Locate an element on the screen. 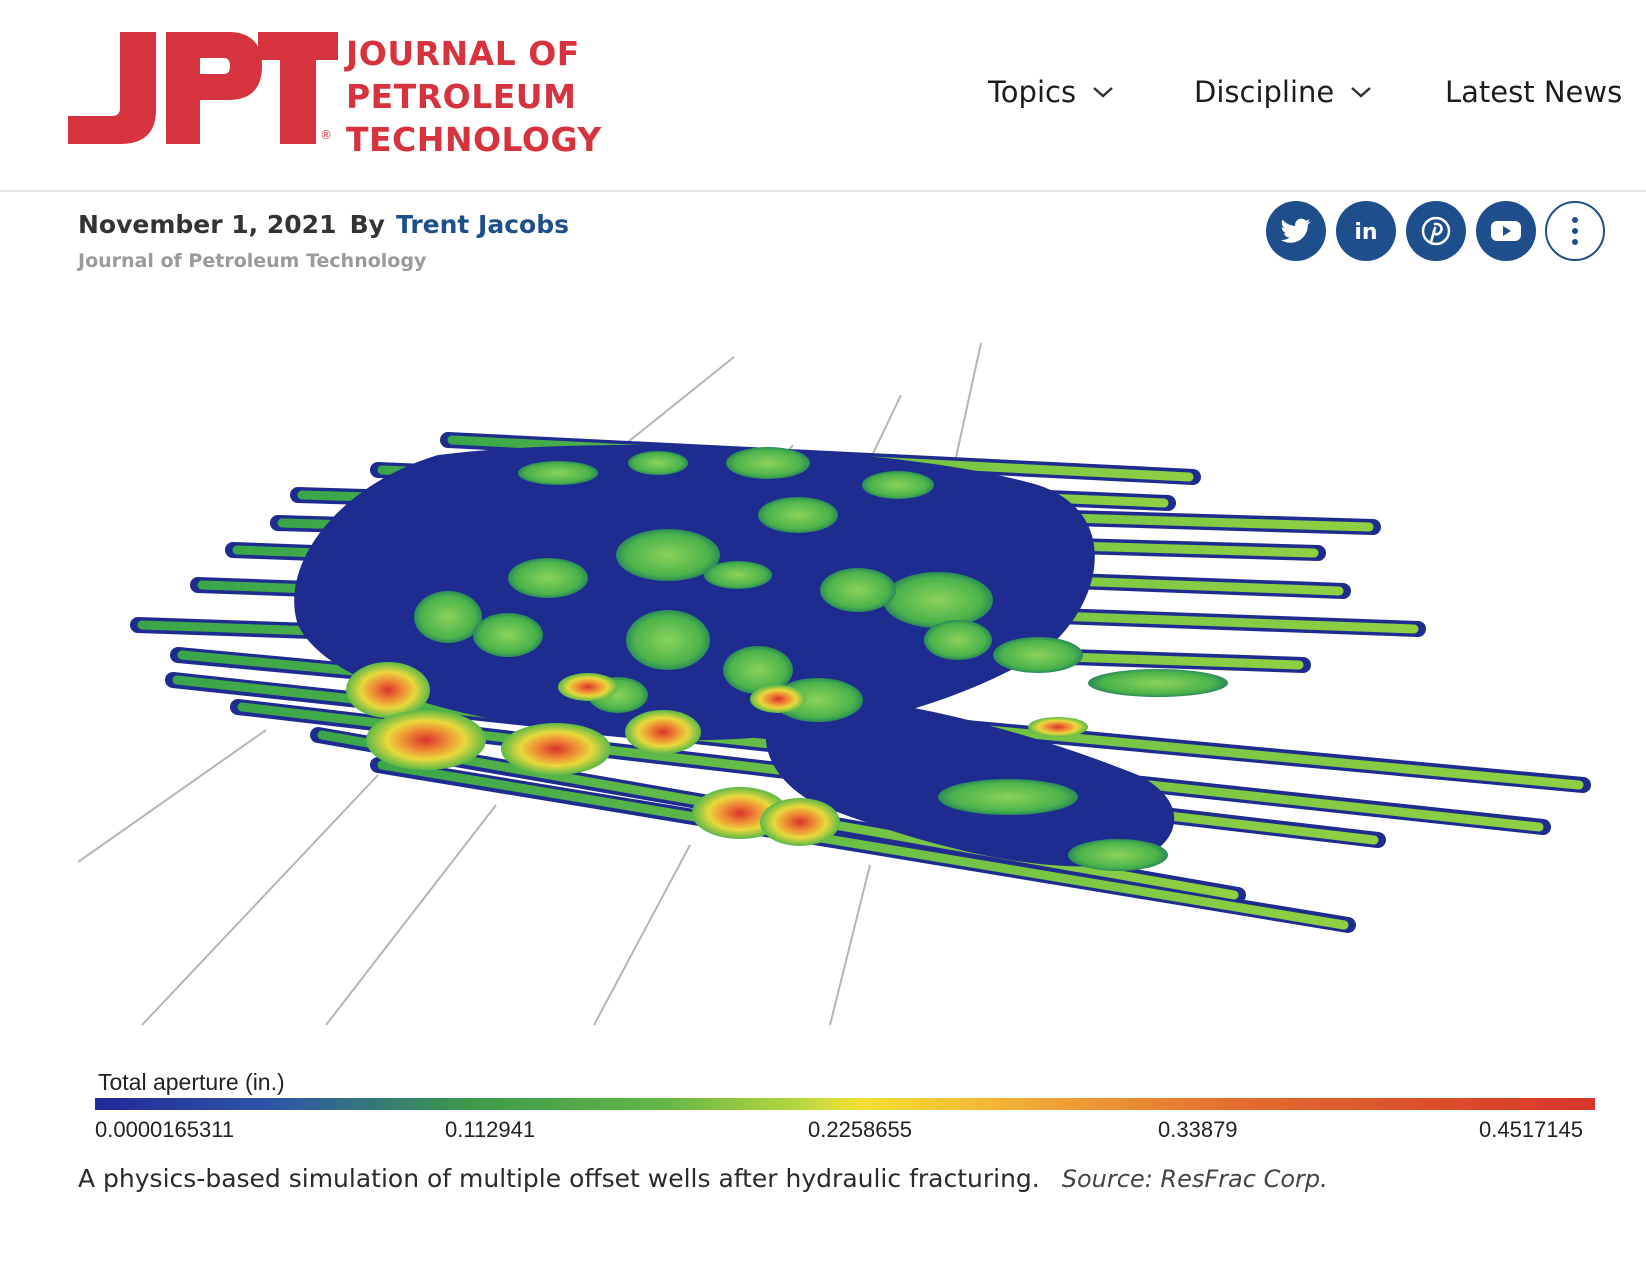  youtube-icon is located at coordinates (1506, 231).